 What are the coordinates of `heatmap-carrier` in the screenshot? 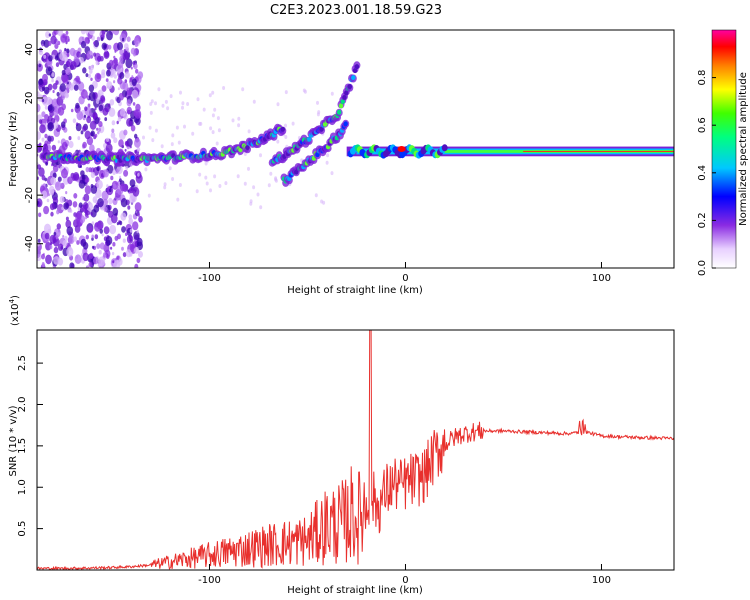 It's located at (510, 151).